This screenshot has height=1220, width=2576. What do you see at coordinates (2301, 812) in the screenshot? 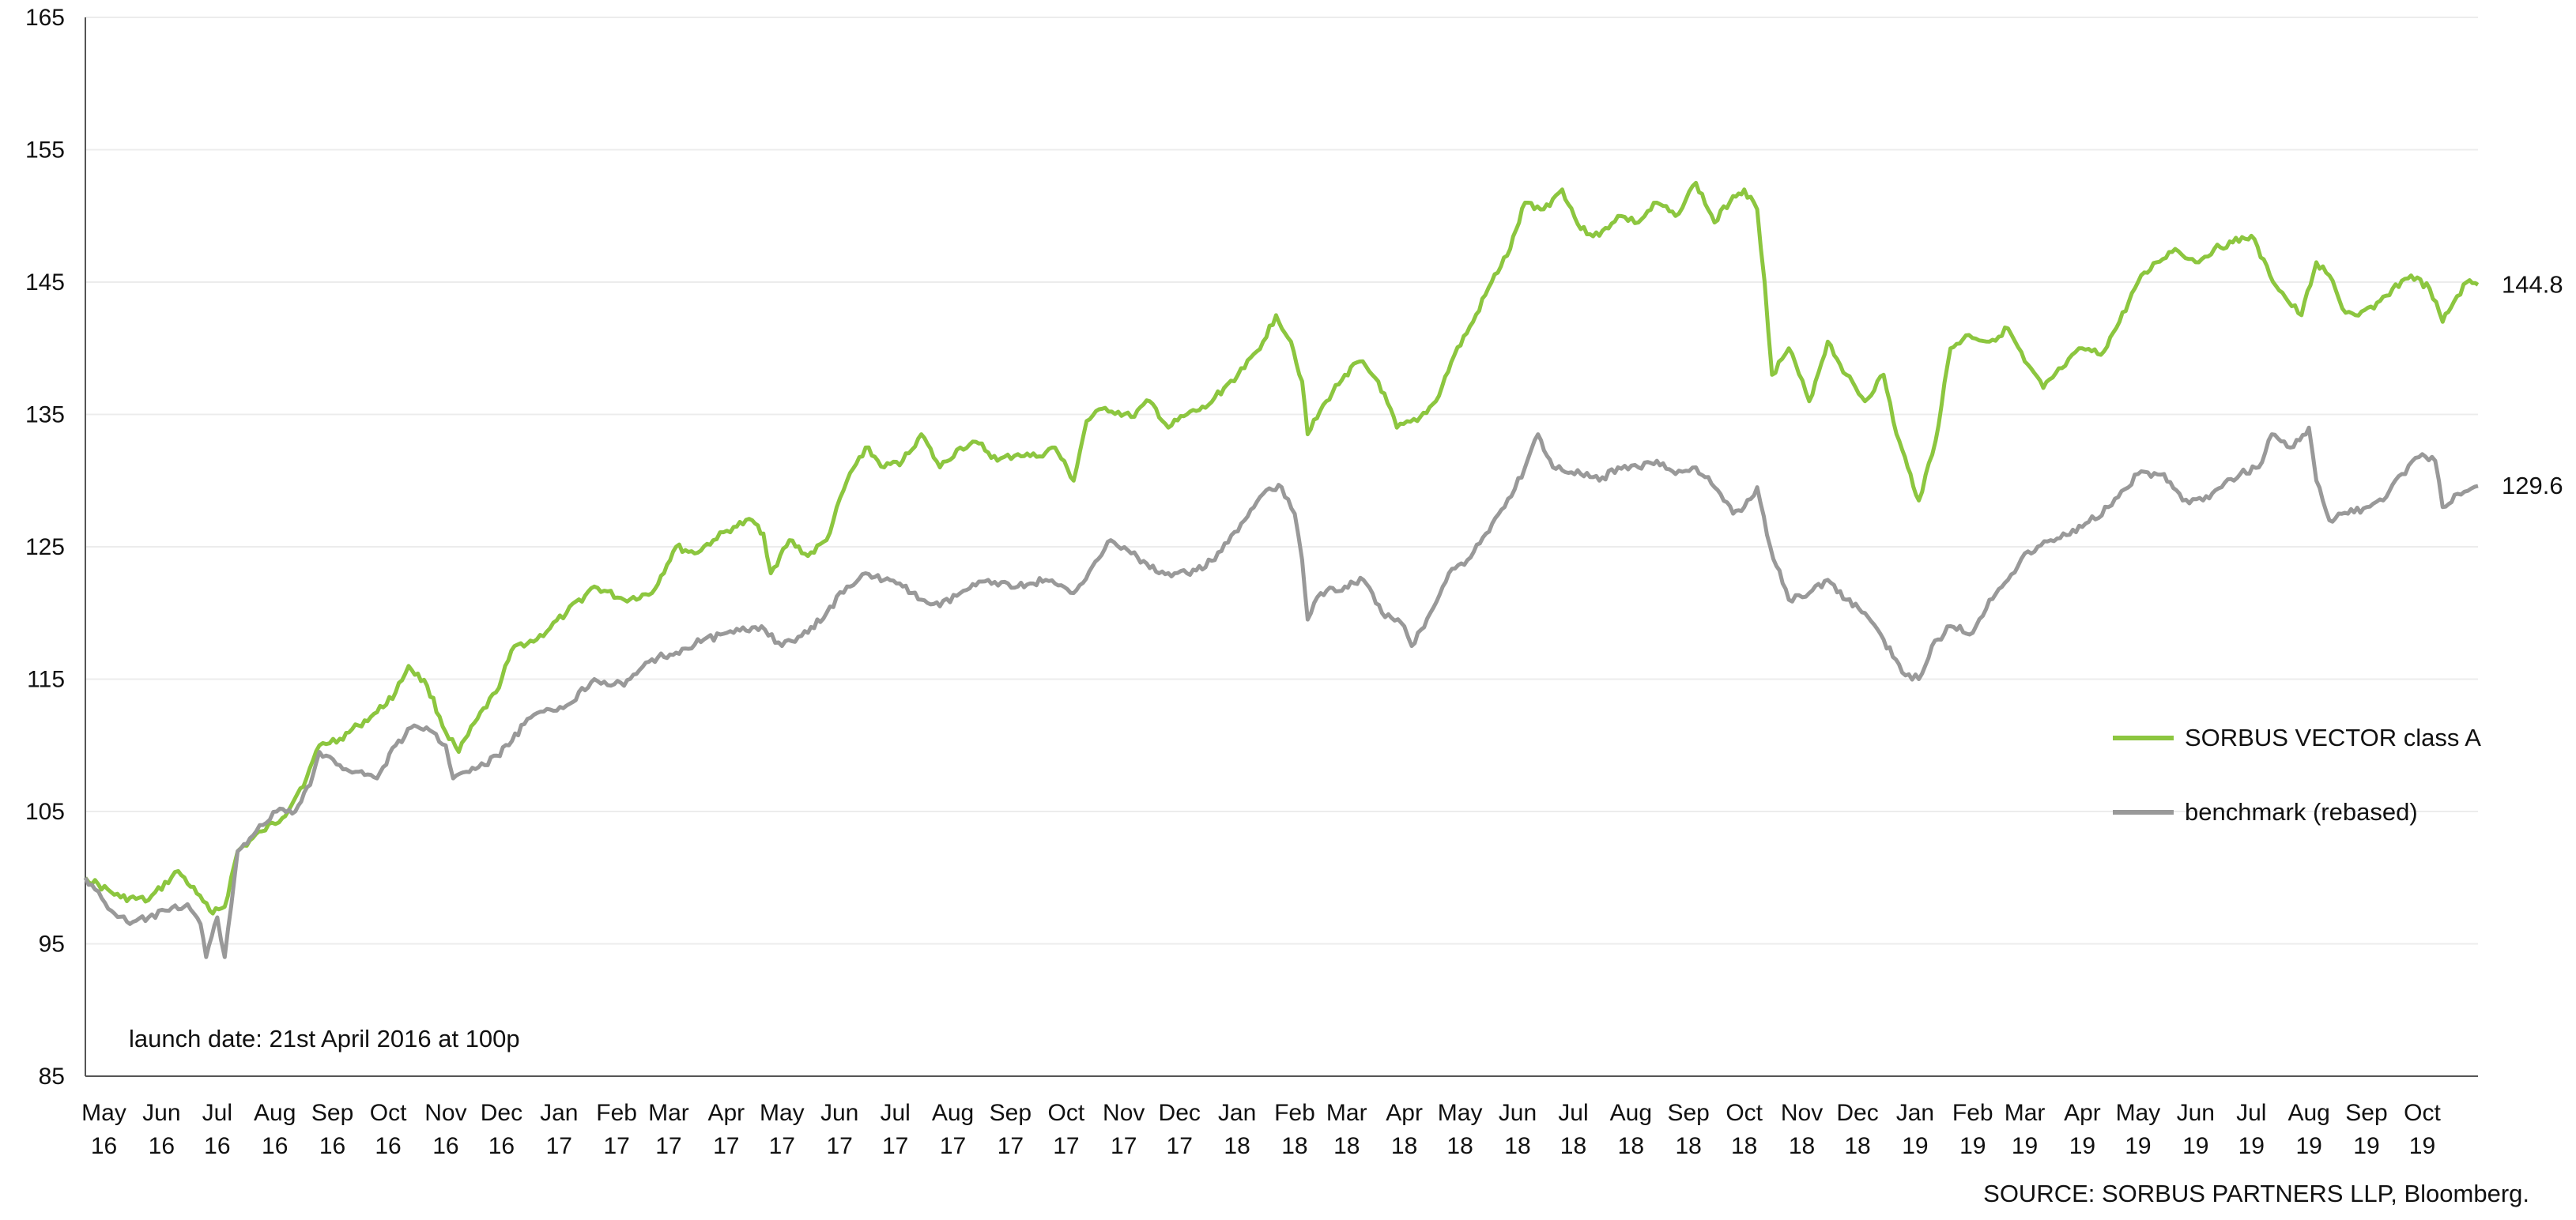
I see `legend-label-1: benchmark (rebased)` at bounding box center [2301, 812].